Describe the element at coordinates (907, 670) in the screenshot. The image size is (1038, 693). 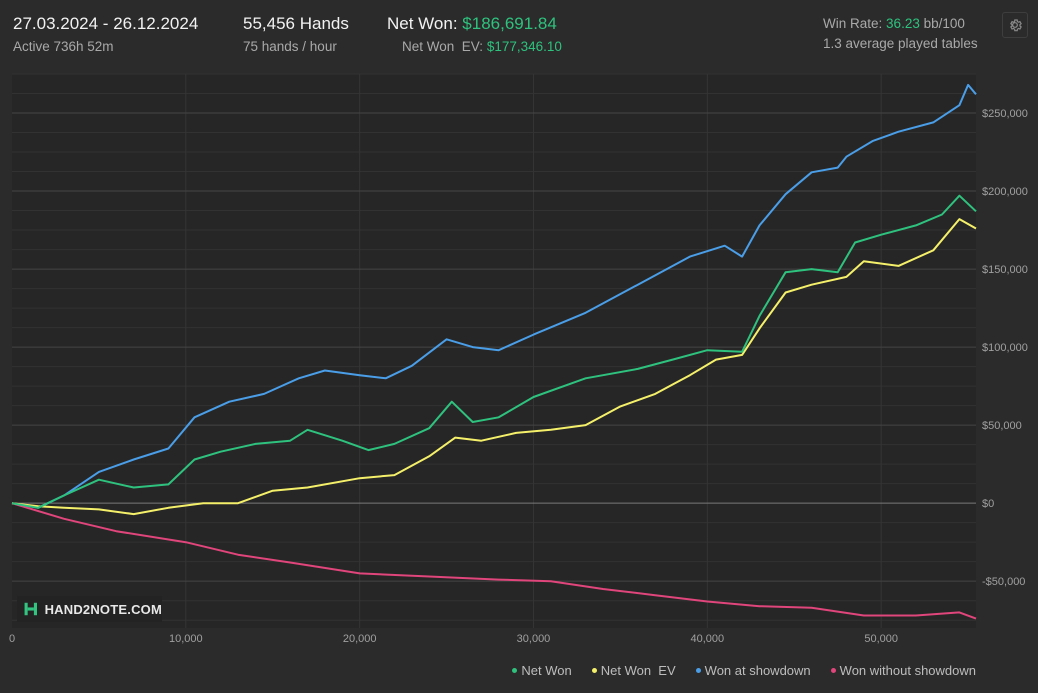
I see `legend-non-showdown-label: Won without showdown` at that location.